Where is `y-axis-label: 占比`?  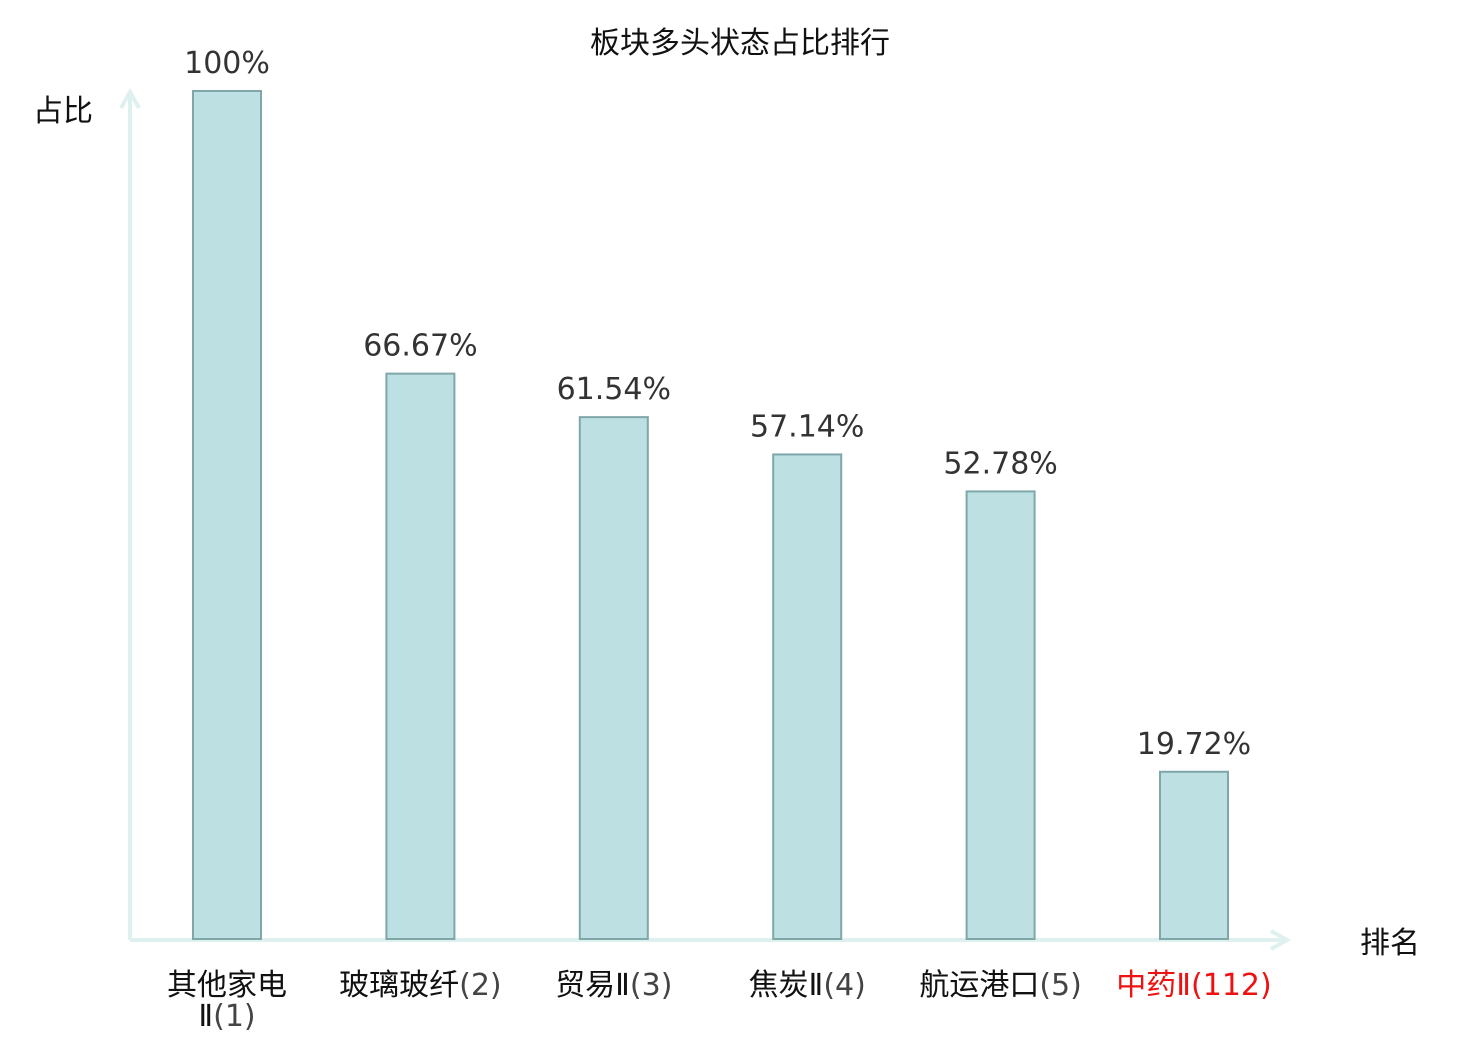
y-axis-label: 占比 is located at coordinates (63, 111).